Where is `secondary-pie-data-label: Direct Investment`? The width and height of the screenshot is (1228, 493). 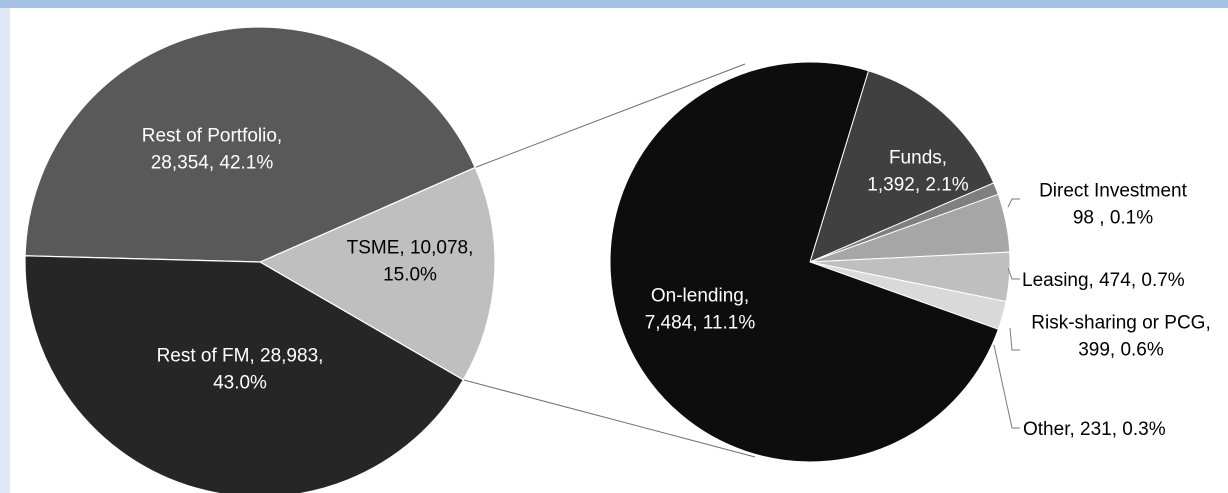
secondary-pie-data-label: Direct Investment is located at coordinates (1113, 191).